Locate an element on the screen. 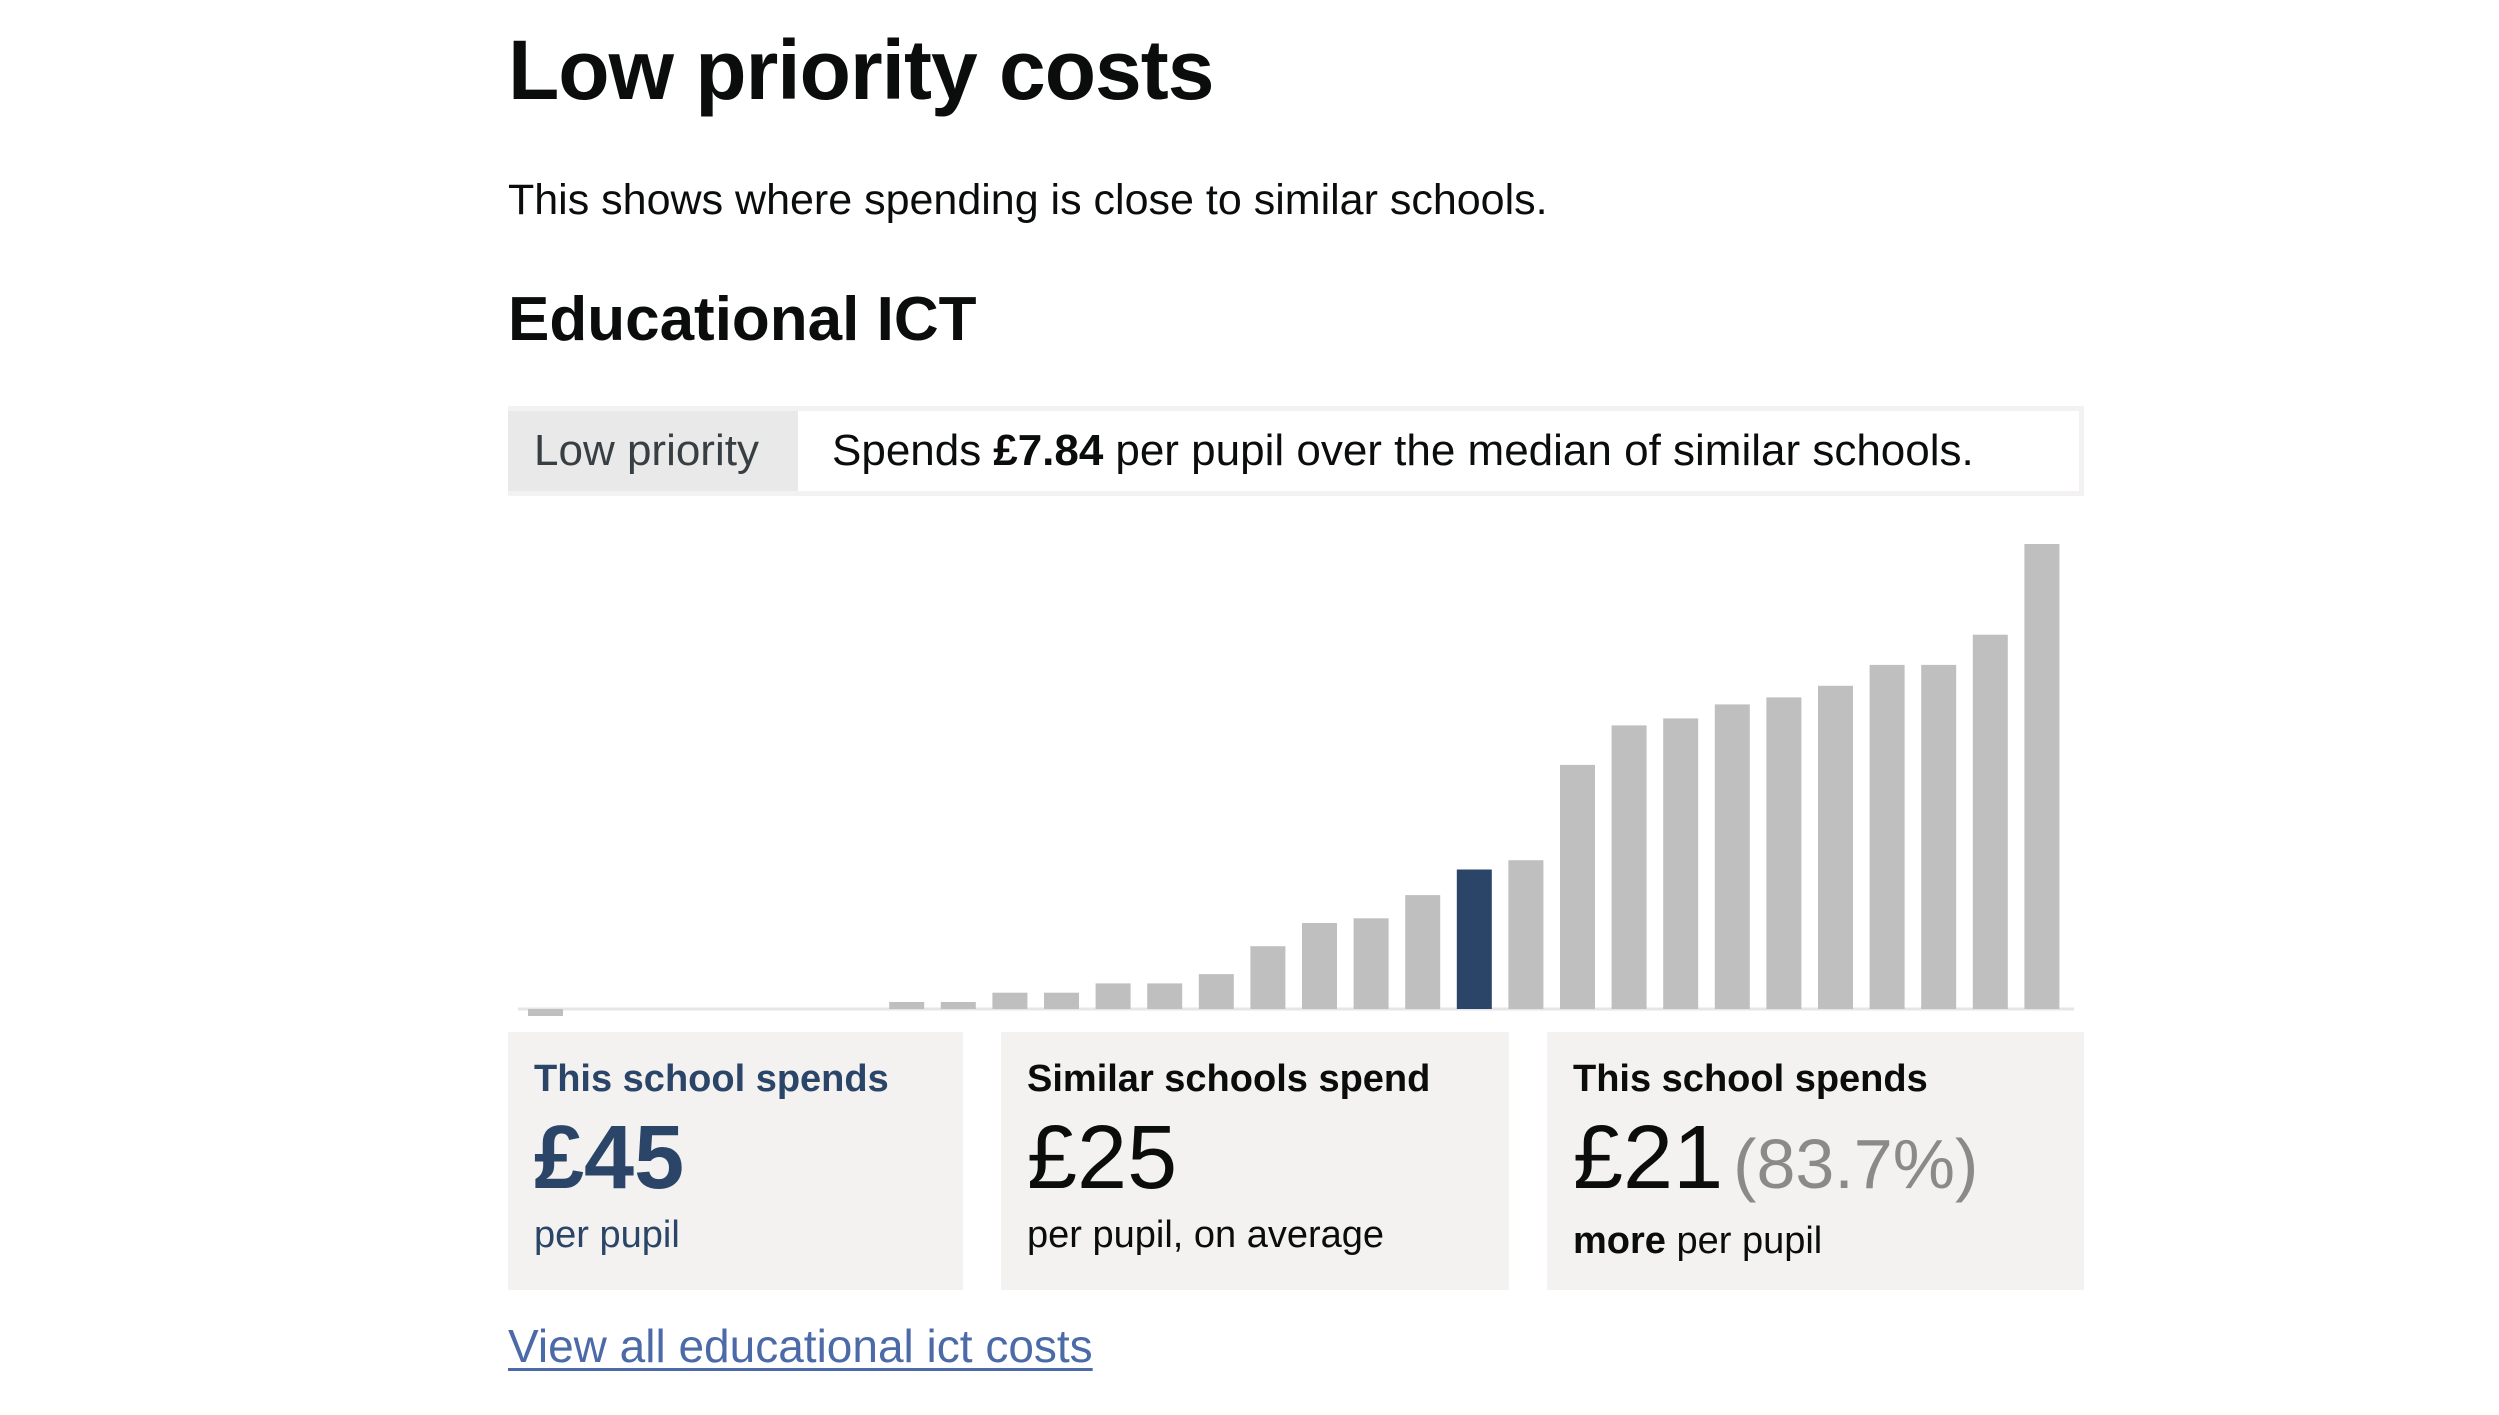 This screenshot has width=2499, height=1415. difference-percent: (83.7%) is located at coordinates (1856, 1164).